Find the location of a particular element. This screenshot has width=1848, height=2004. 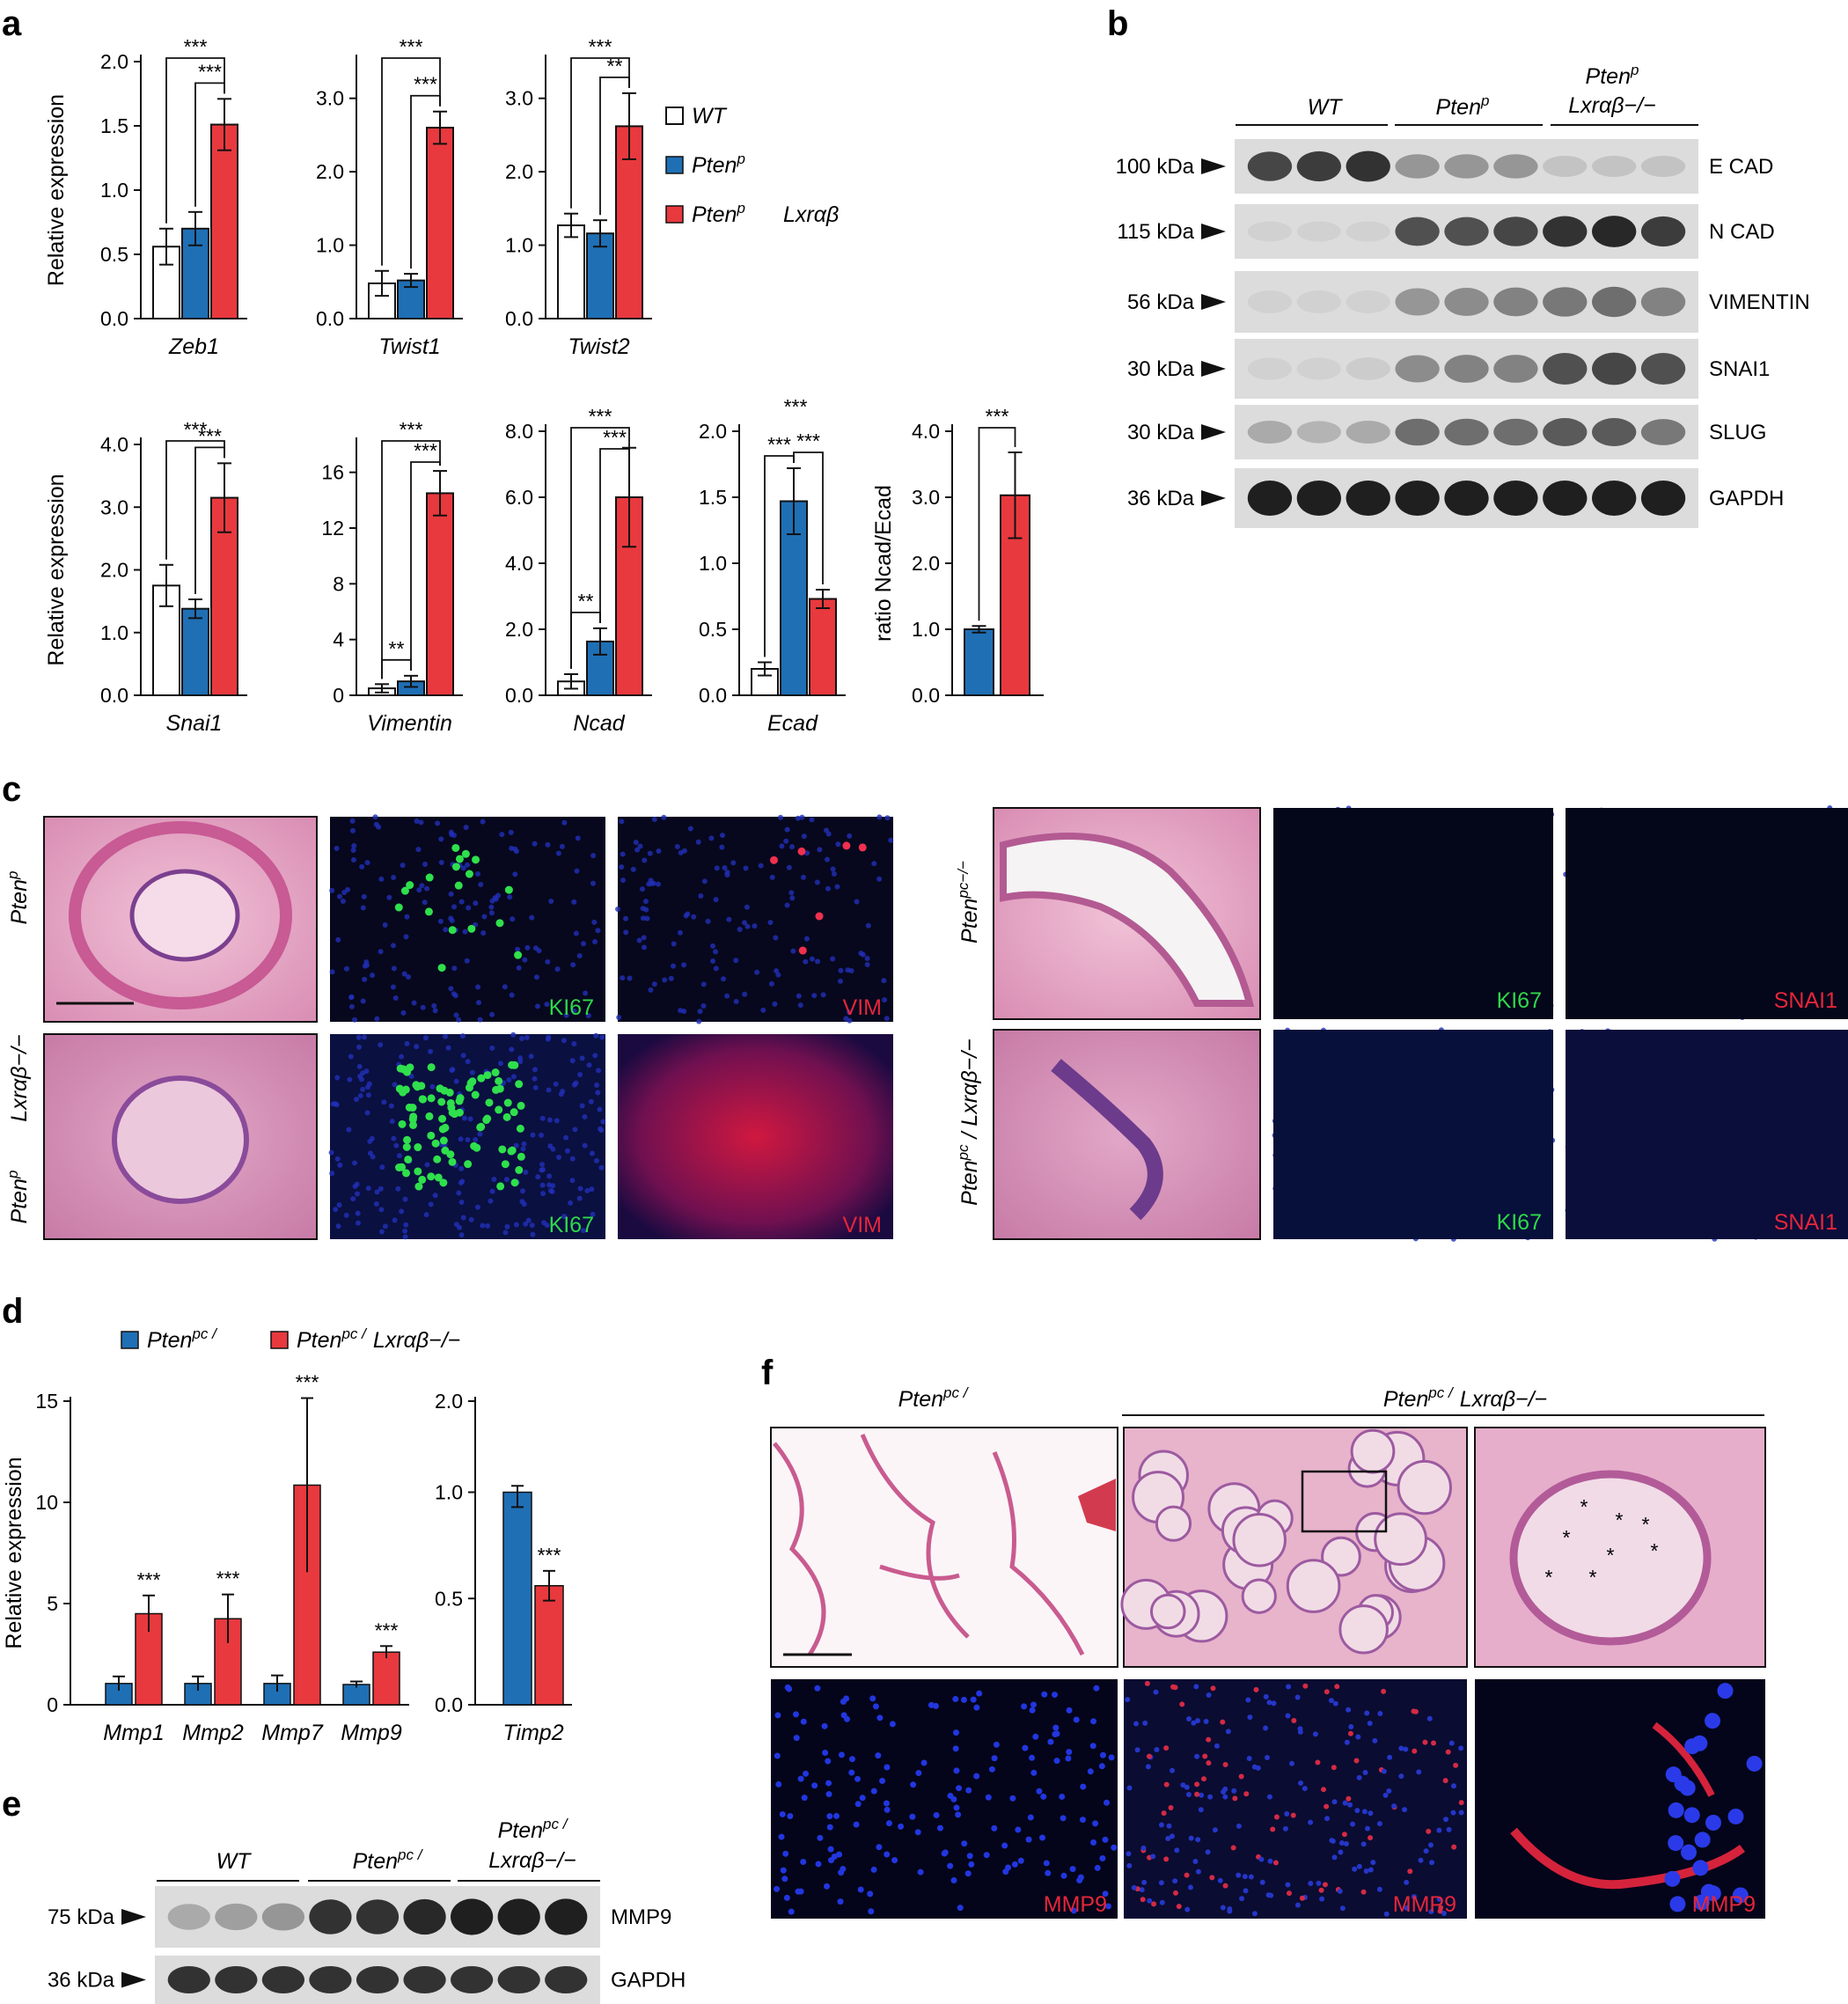

bar is located at coordinates (195, 651).